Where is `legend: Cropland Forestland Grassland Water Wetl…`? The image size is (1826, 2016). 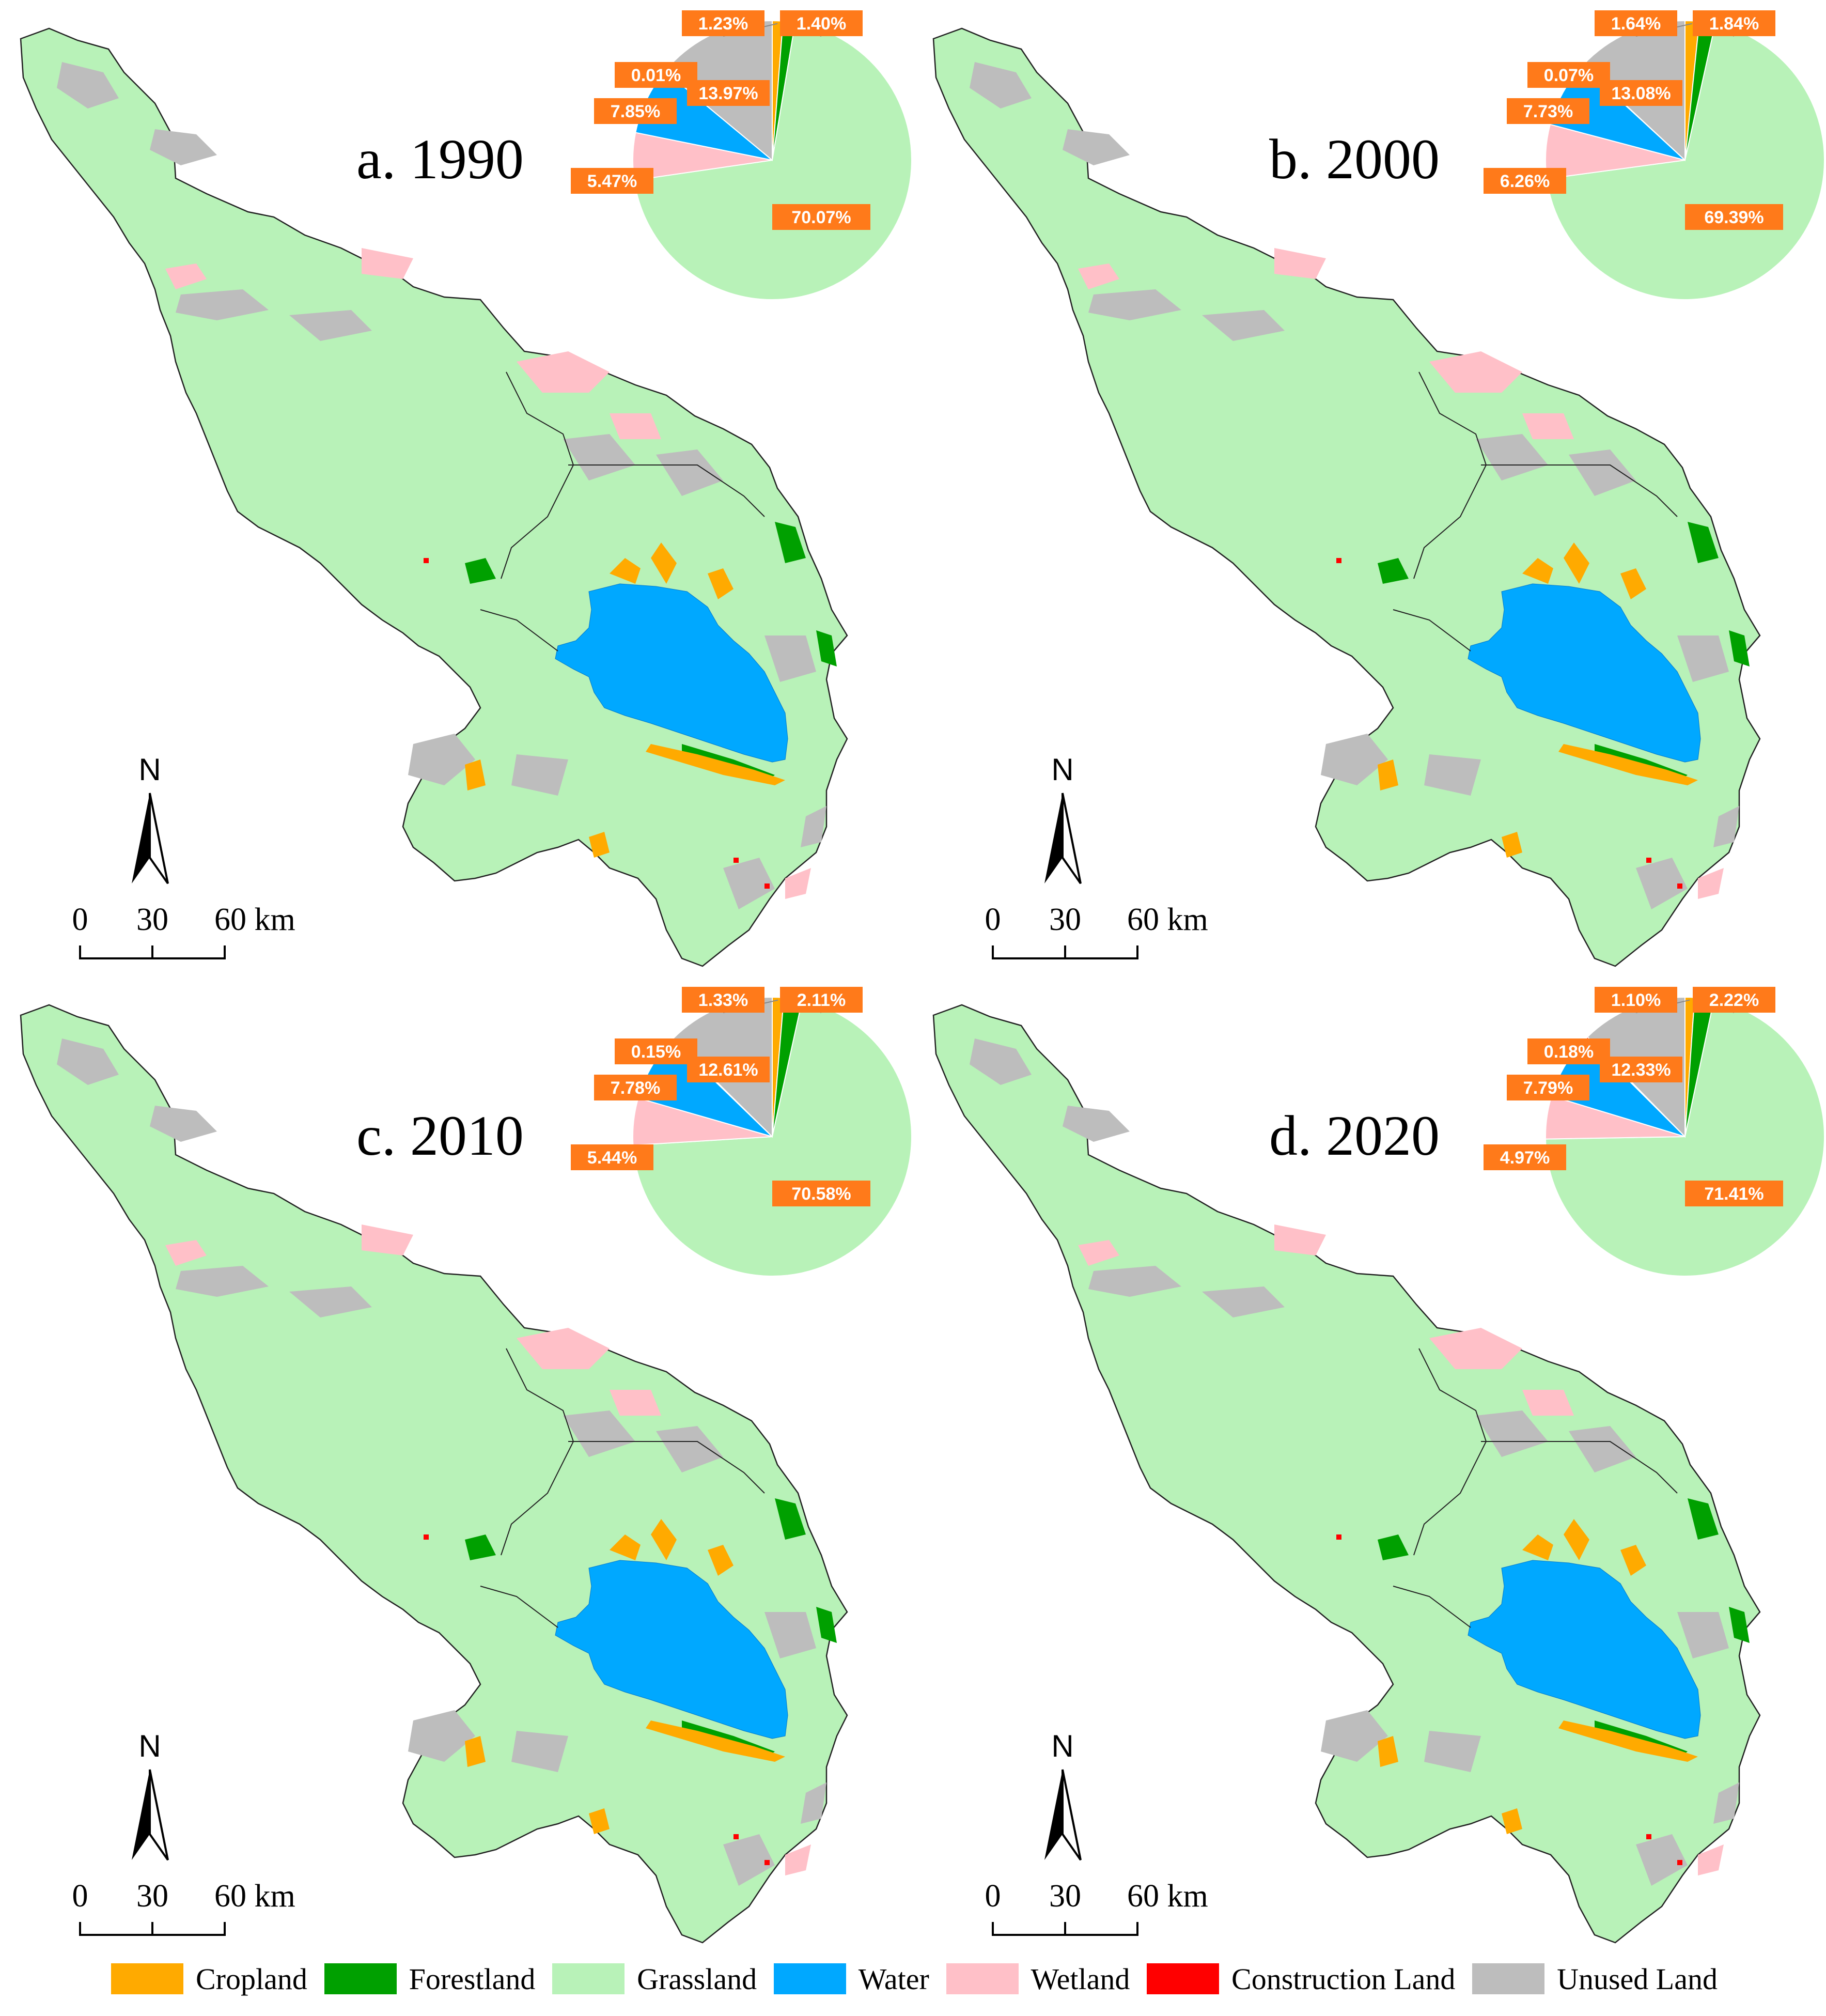
legend: Cropland Forestland Grassland Water Wetl… is located at coordinates (914, 1978).